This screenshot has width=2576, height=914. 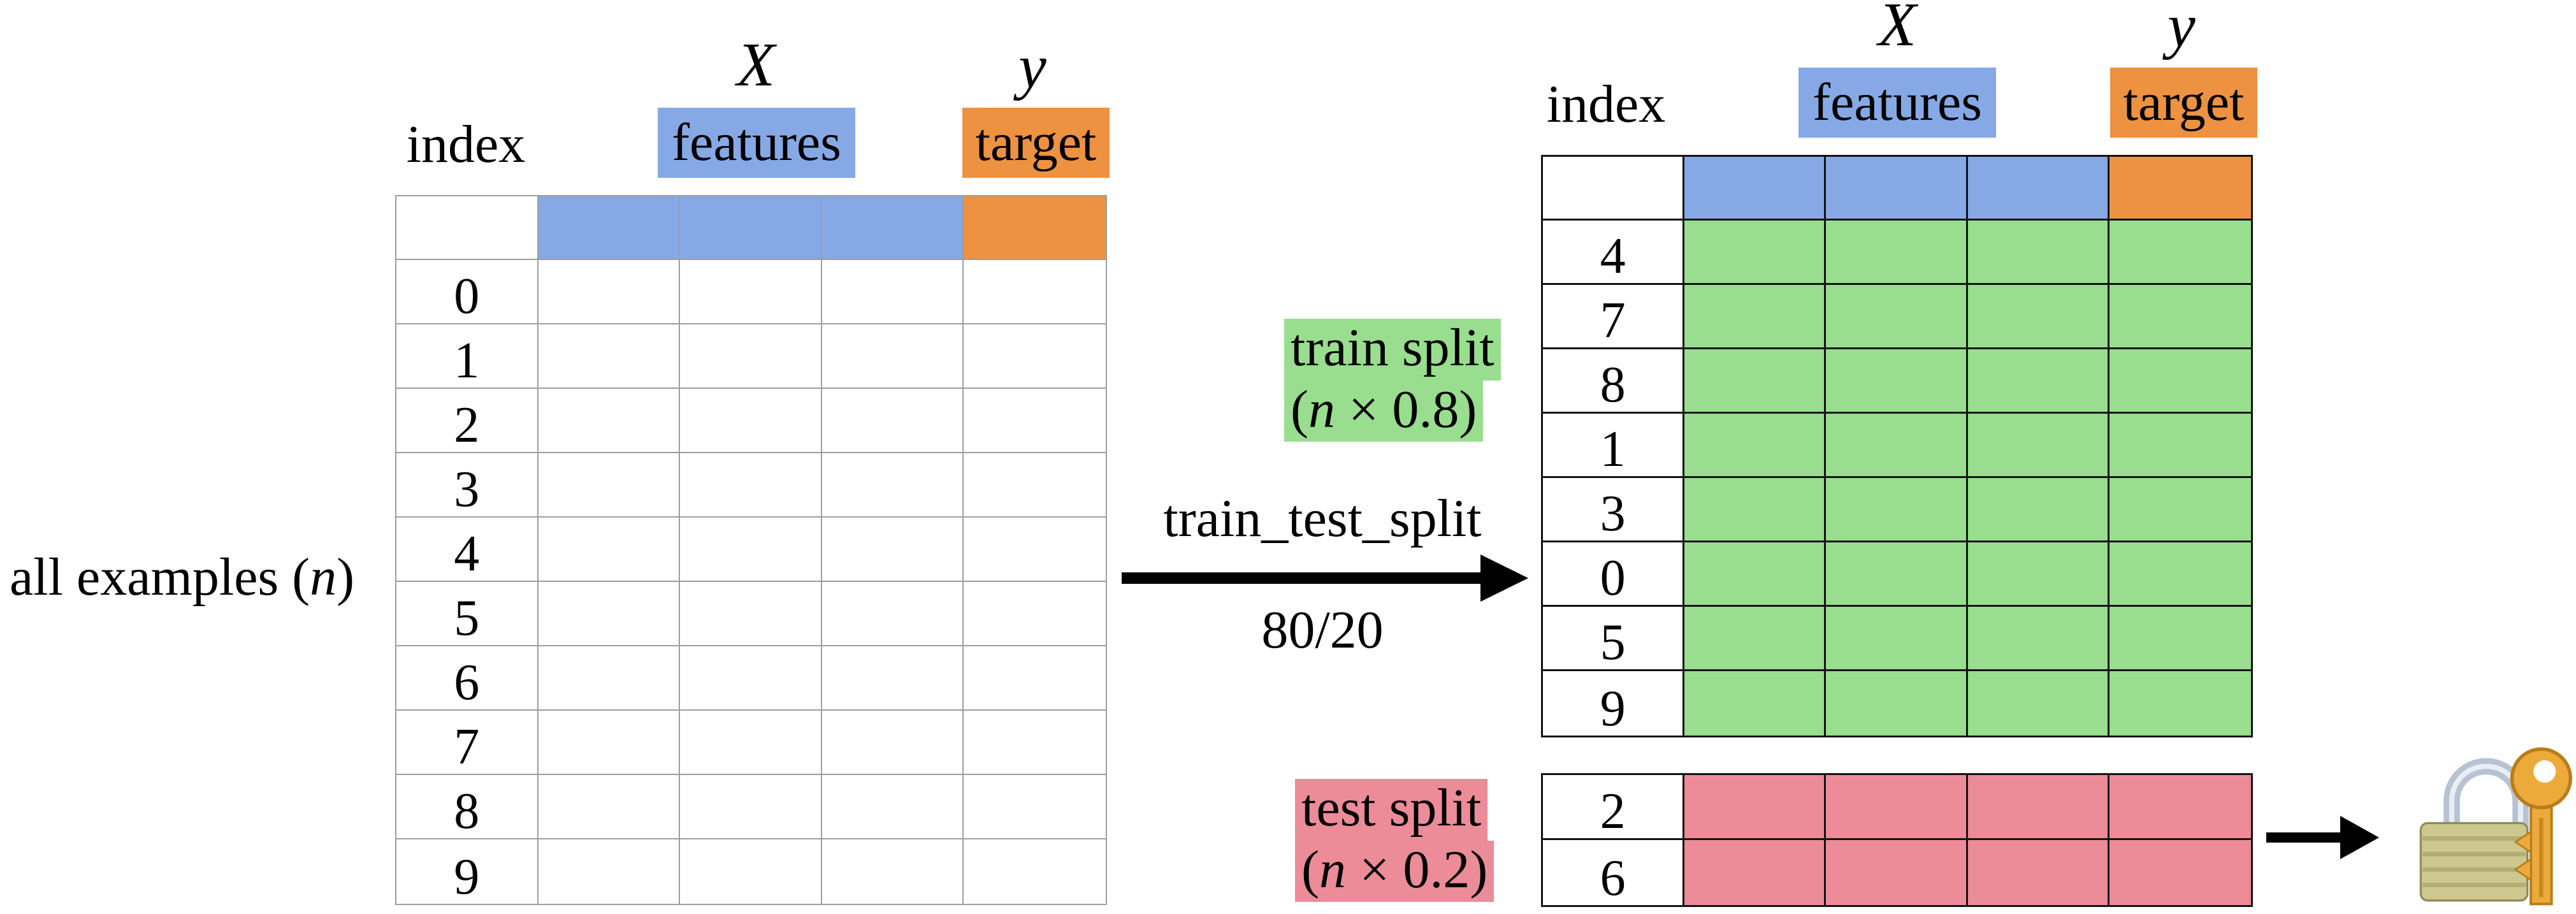 What do you see at coordinates (1897, 103) in the screenshot?
I see `right-features-label: features` at bounding box center [1897, 103].